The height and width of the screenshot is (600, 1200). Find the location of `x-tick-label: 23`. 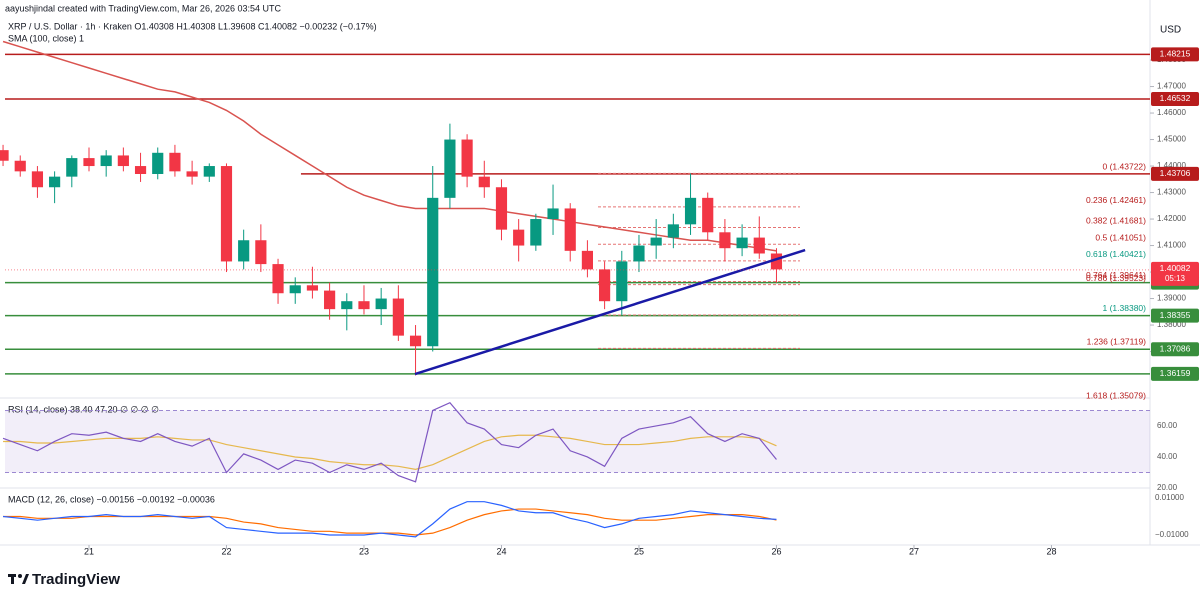

x-tick-label: 23 is located at coordinates (364, 551).